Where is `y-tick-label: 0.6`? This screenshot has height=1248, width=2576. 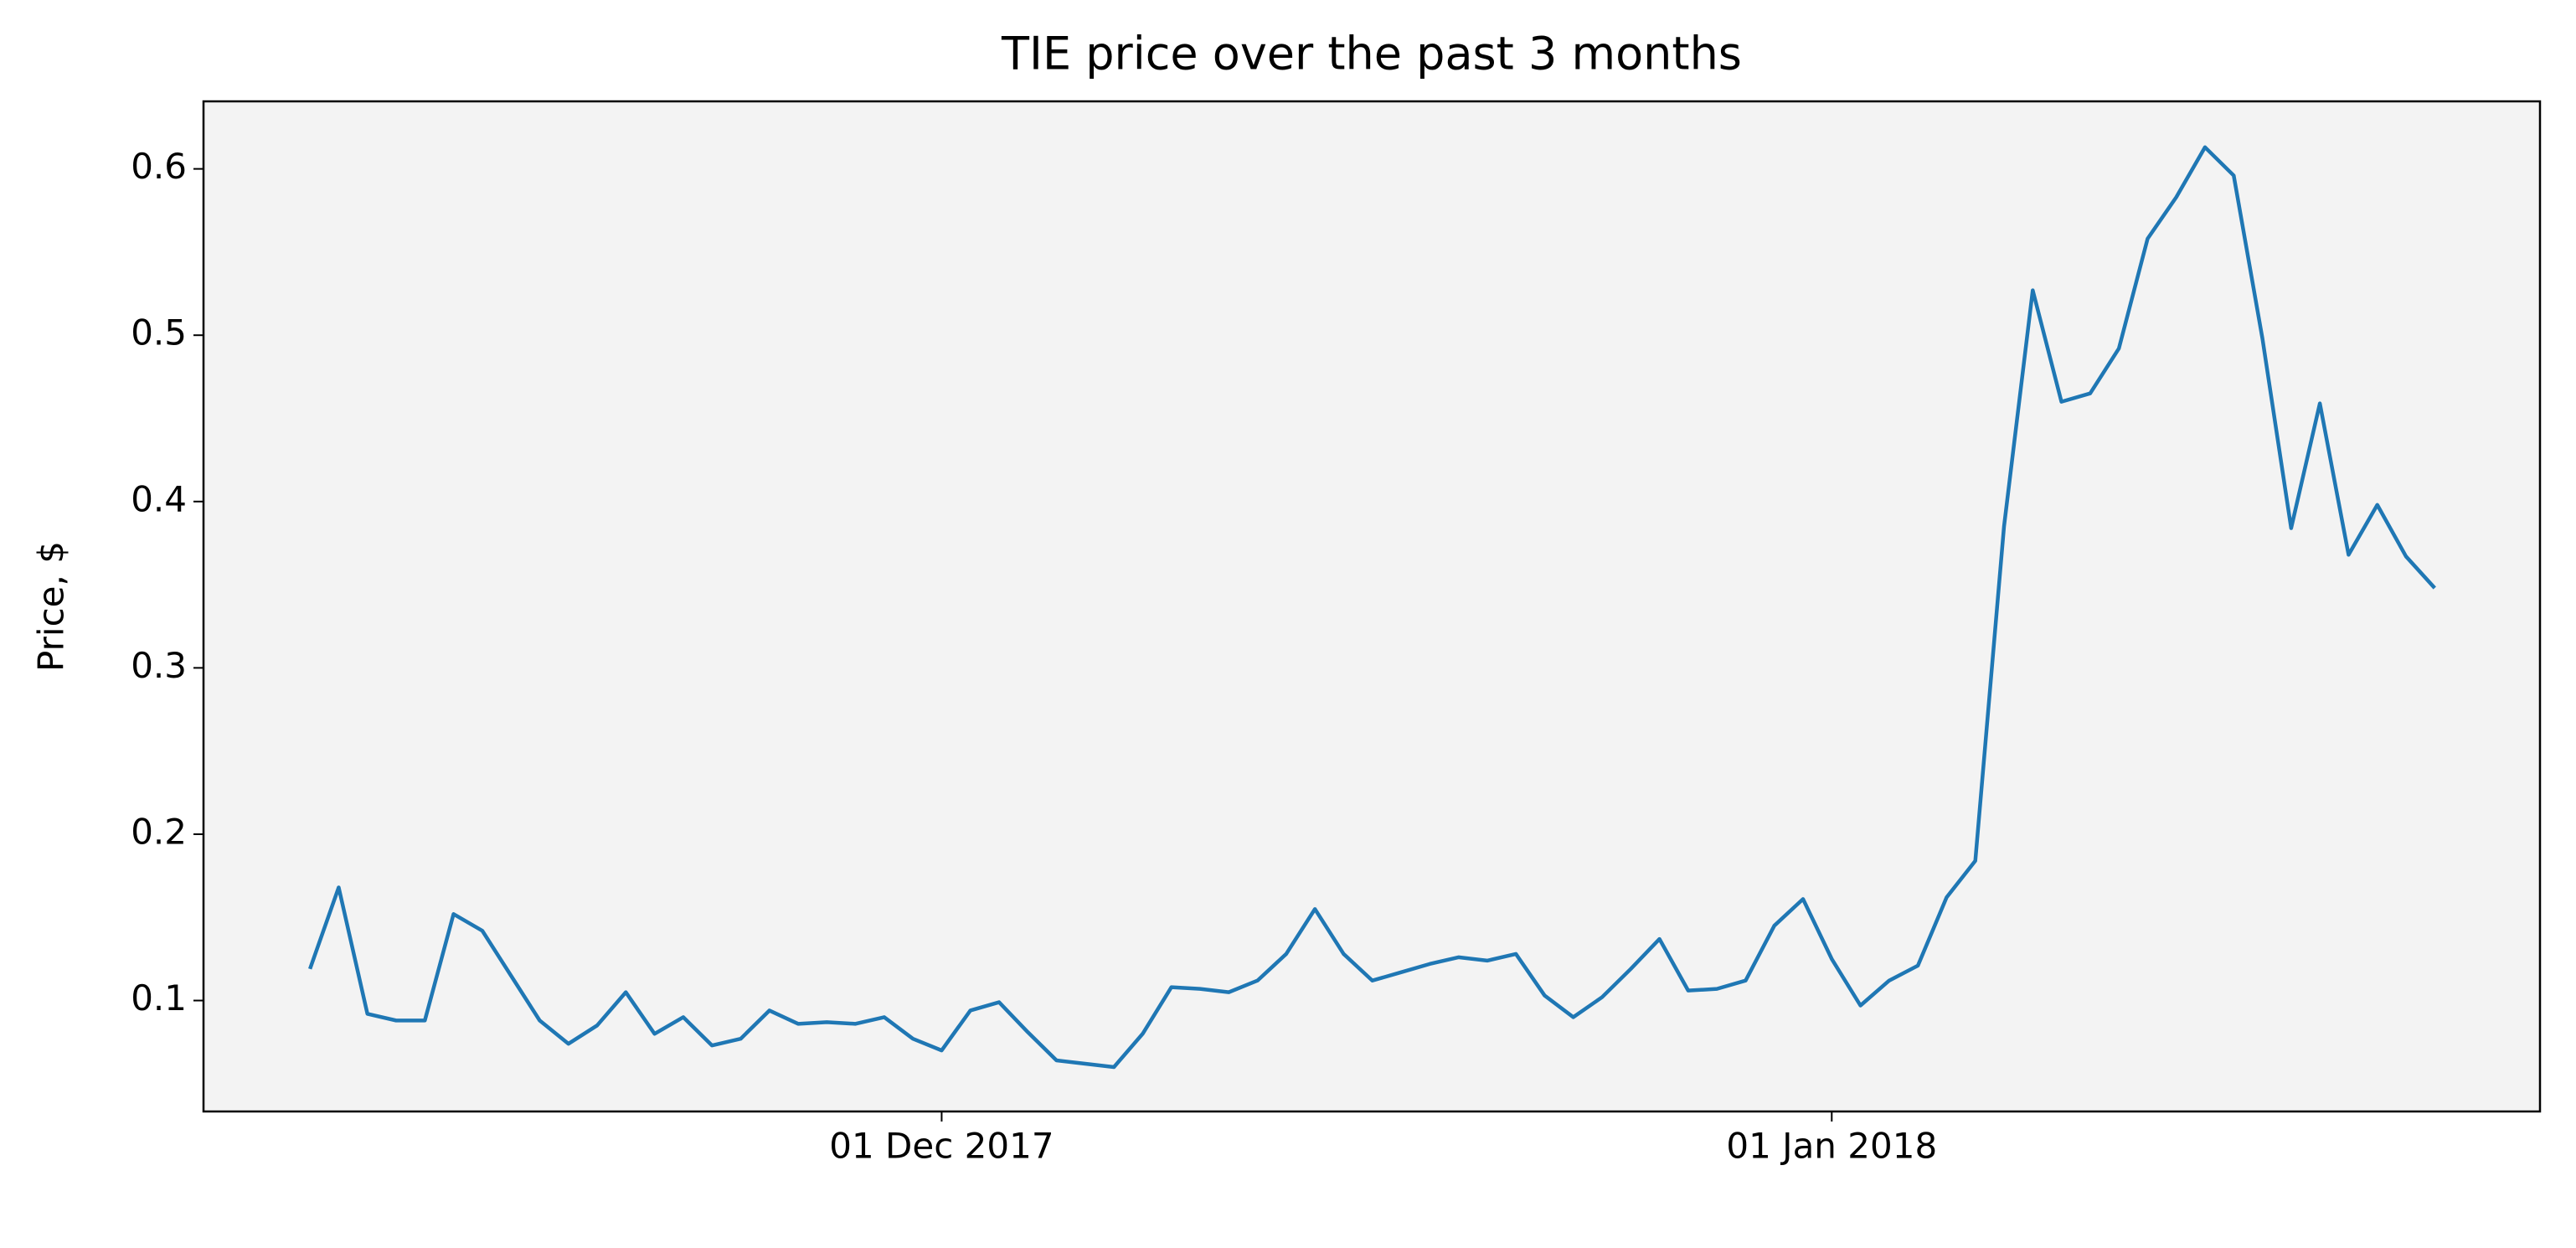
y-tick-label: 0.6 is located at coordinates (159, 166).